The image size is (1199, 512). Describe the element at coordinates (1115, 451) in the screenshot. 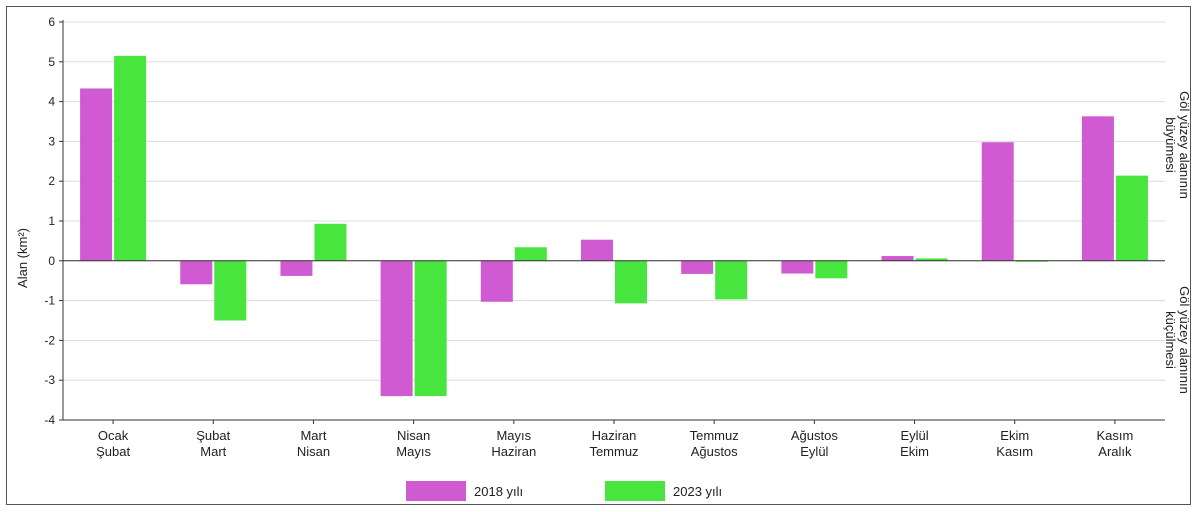

I see `x-tick-label: Aralık` at that location.